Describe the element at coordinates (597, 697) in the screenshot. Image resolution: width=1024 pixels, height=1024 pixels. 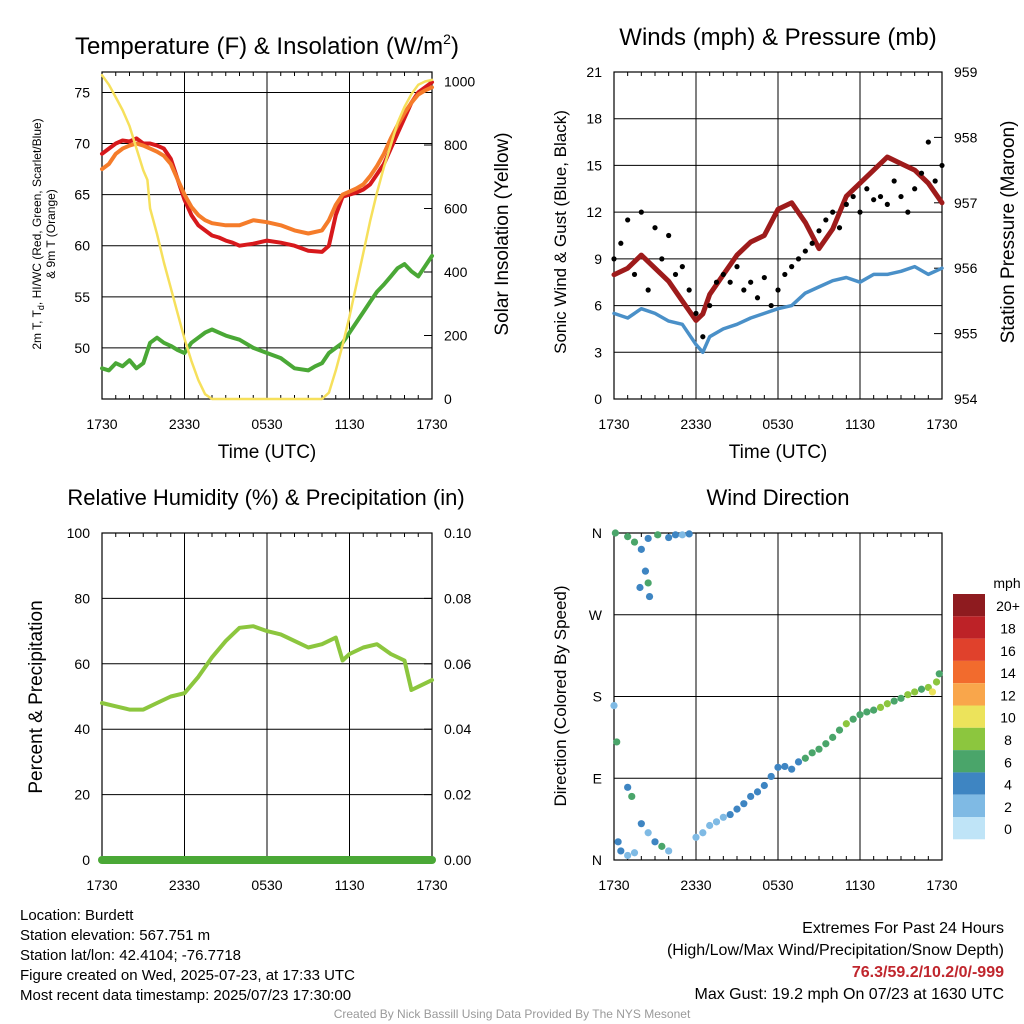
I see `direction-tick-label: S` at that location.